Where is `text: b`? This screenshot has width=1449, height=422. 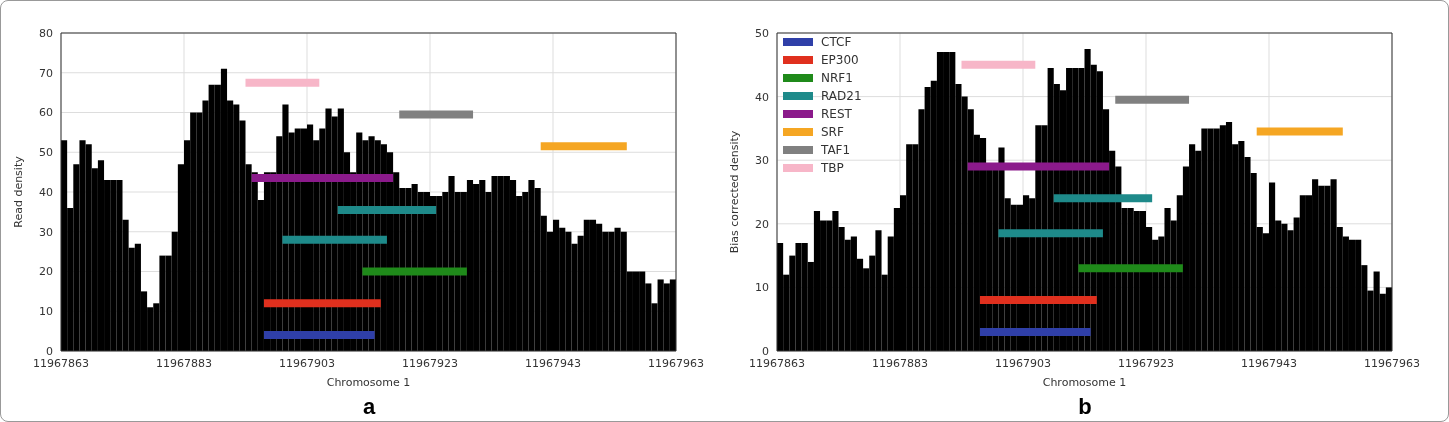
text: b is located at coordinates (1085, 407).